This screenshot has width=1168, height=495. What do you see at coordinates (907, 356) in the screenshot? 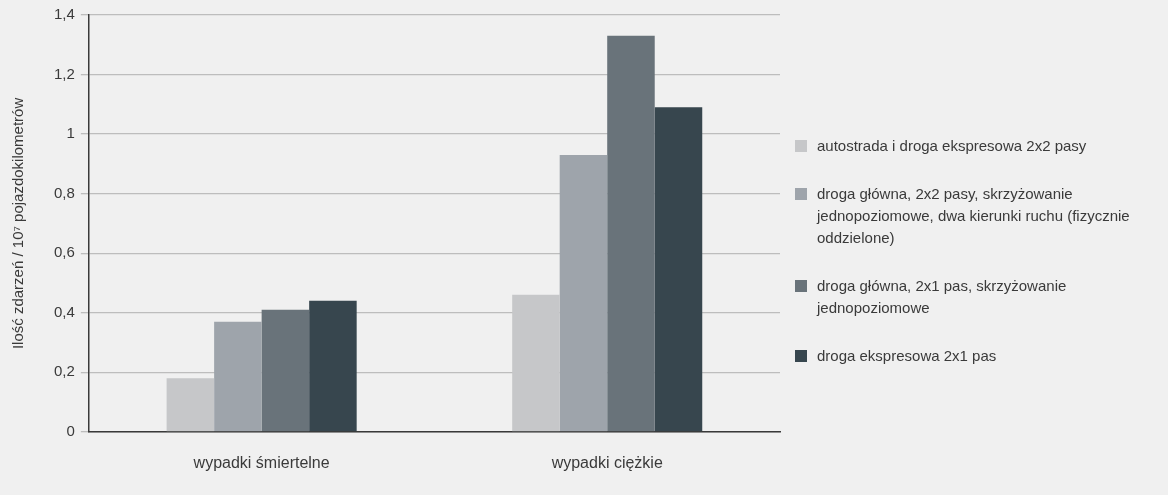
I see `legend-label: droga ekspresowa 2x1 pas` at bounding box center [907, 356].